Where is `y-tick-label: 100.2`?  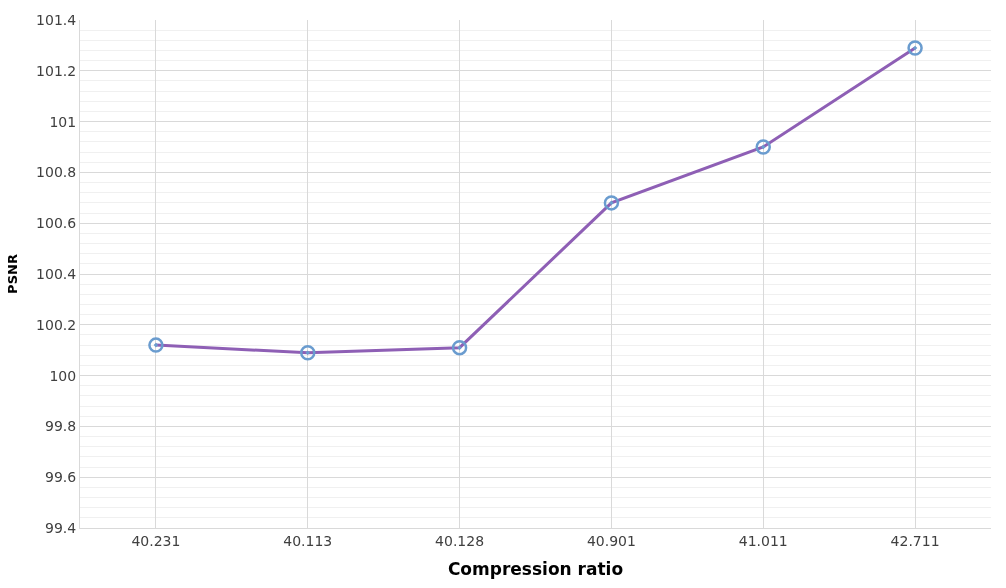 y-tick-label: 100.2 is located at coordinates (56, 324).